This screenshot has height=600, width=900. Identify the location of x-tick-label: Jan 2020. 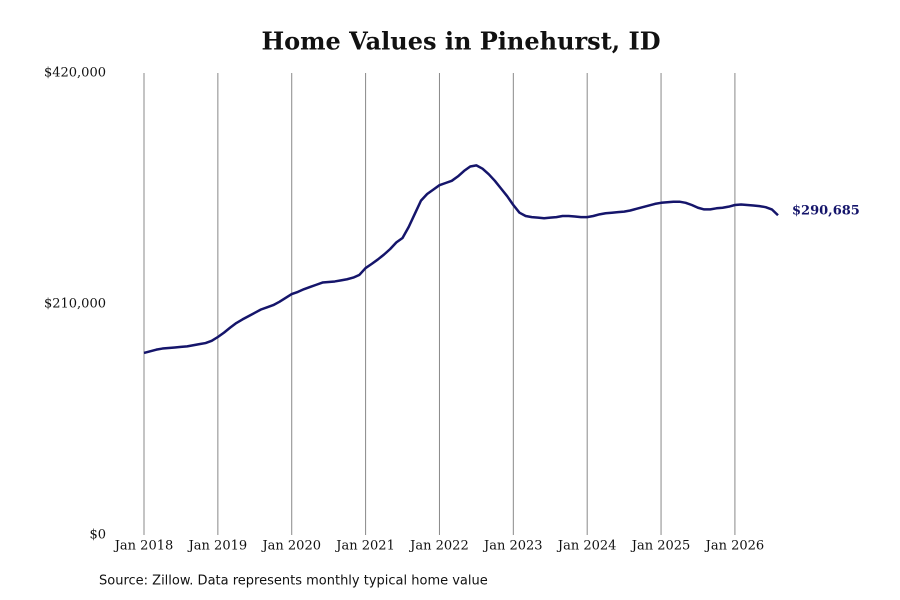
(290, 546).